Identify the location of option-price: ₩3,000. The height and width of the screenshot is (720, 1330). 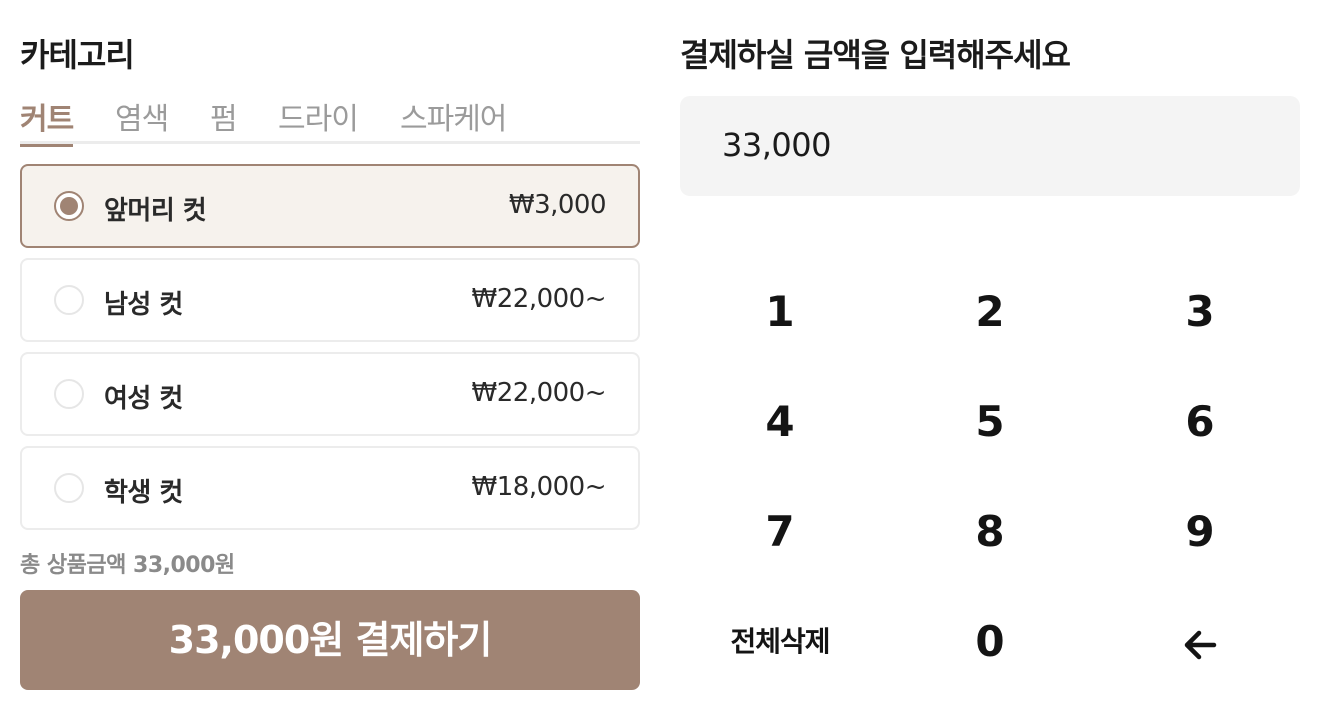
(557, 205).